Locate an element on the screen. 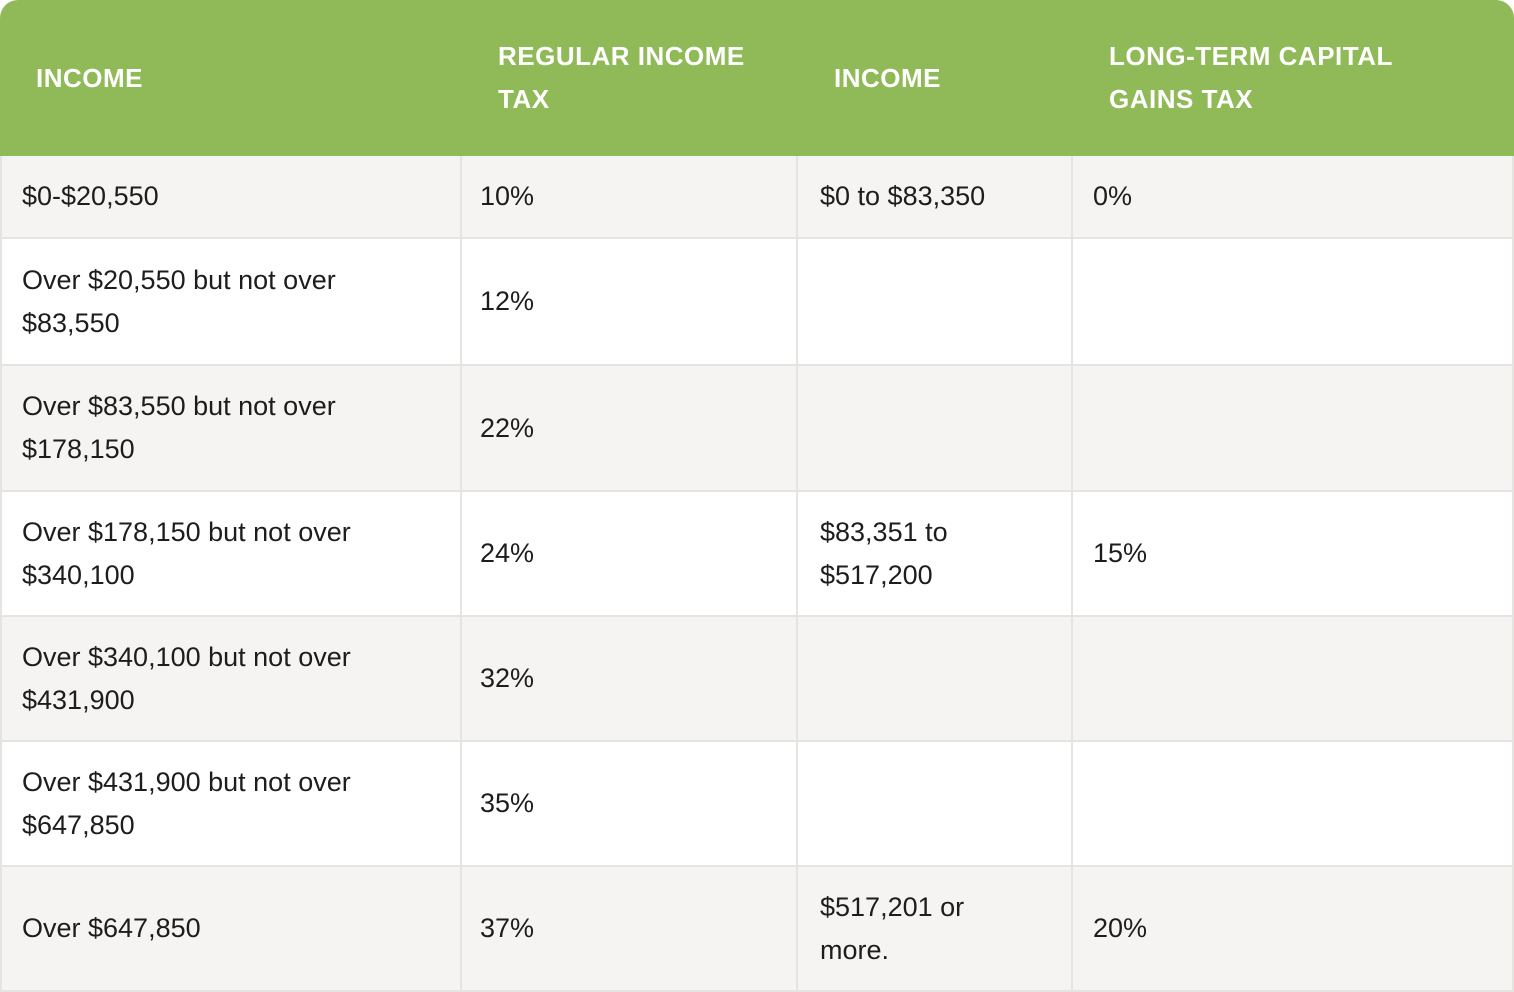 This screenshot has height=992, width=1514. header-capital-gains-income: INCOME is located at coordinates (935, 78).